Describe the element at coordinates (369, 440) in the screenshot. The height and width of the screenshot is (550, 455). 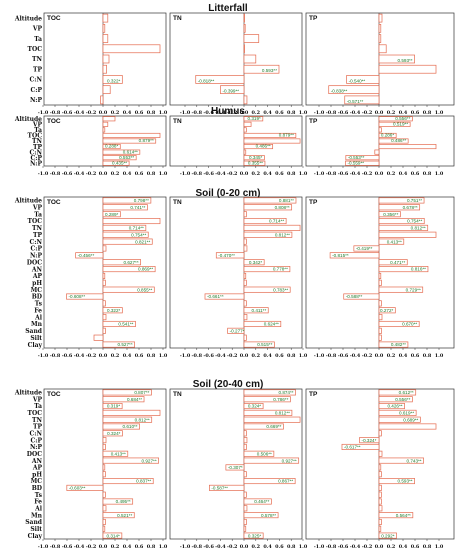
I see `data-label: -0.324*` at that location.